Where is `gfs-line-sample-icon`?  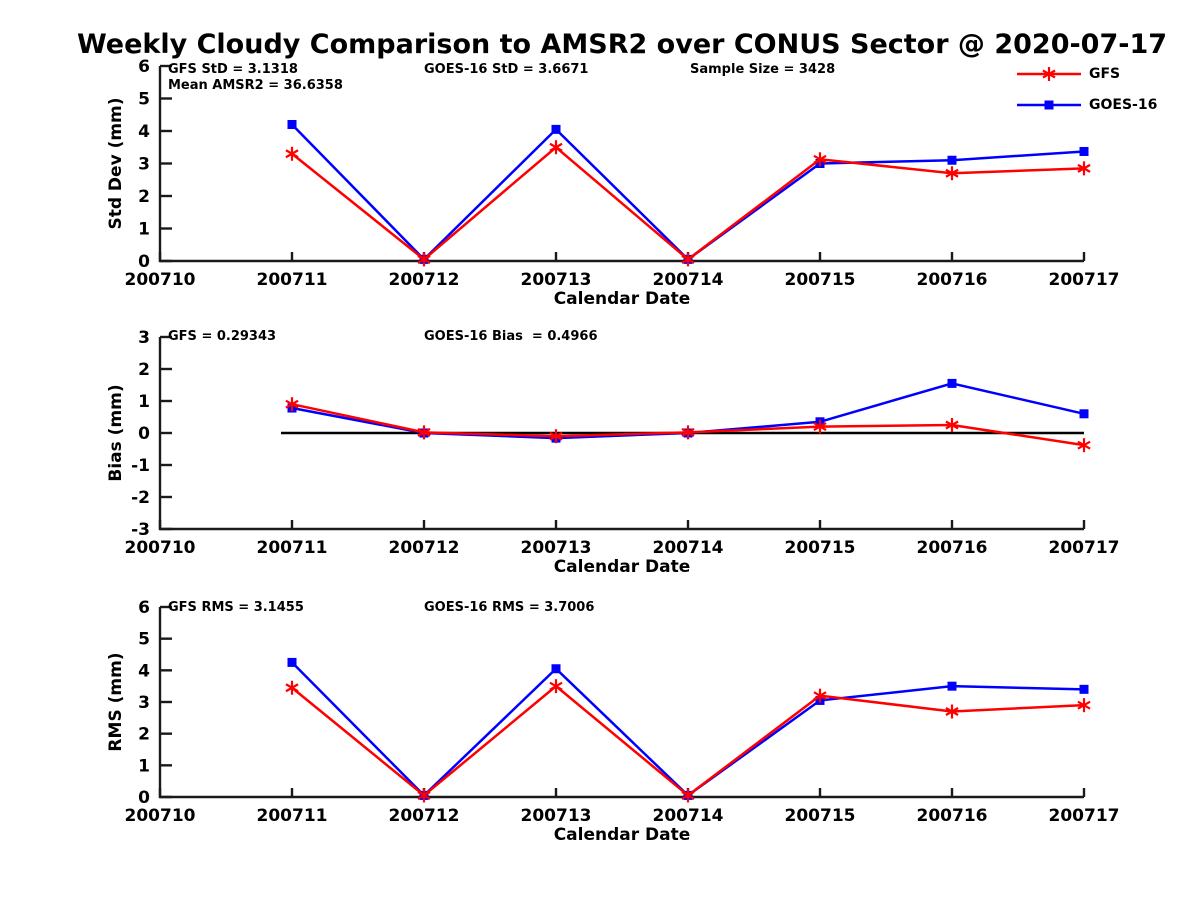 gfs-line-sample-icon is located at coordinates (1049, 74).